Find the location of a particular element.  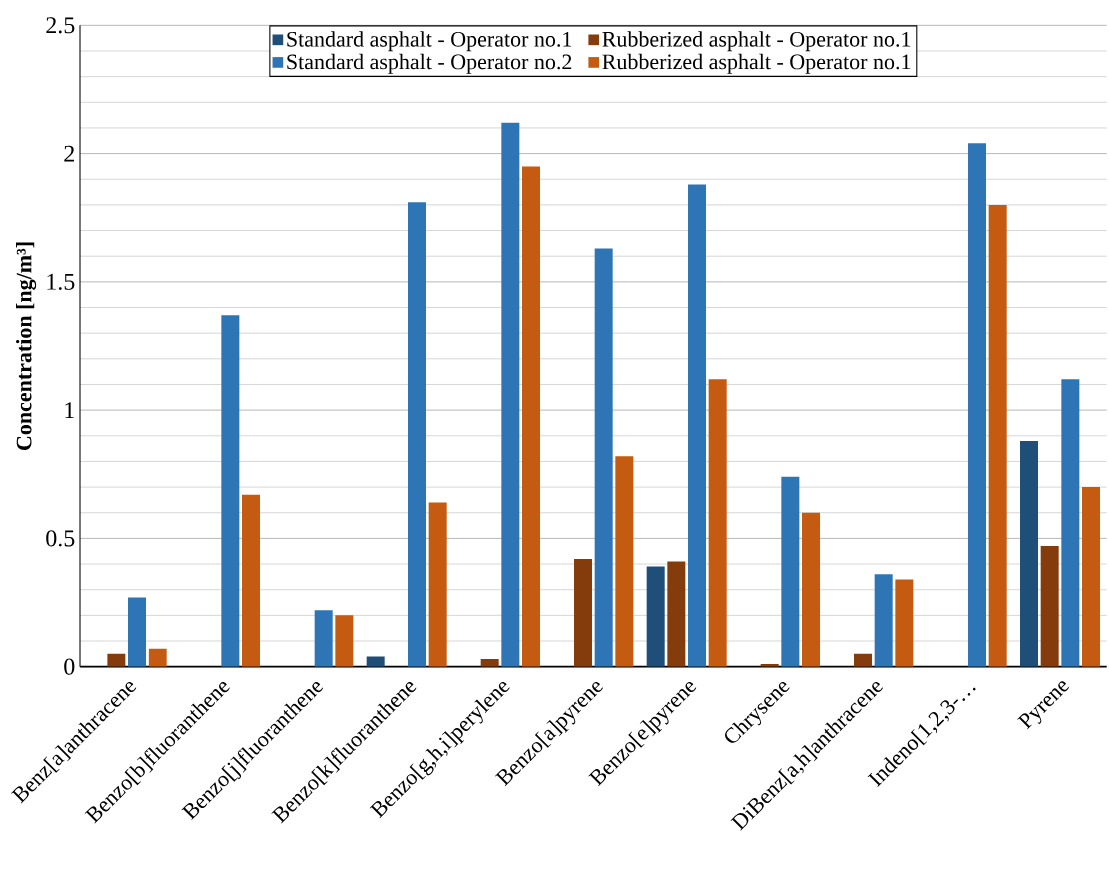

y-tick-label: 0.5 is located at coordinates (60, 538).